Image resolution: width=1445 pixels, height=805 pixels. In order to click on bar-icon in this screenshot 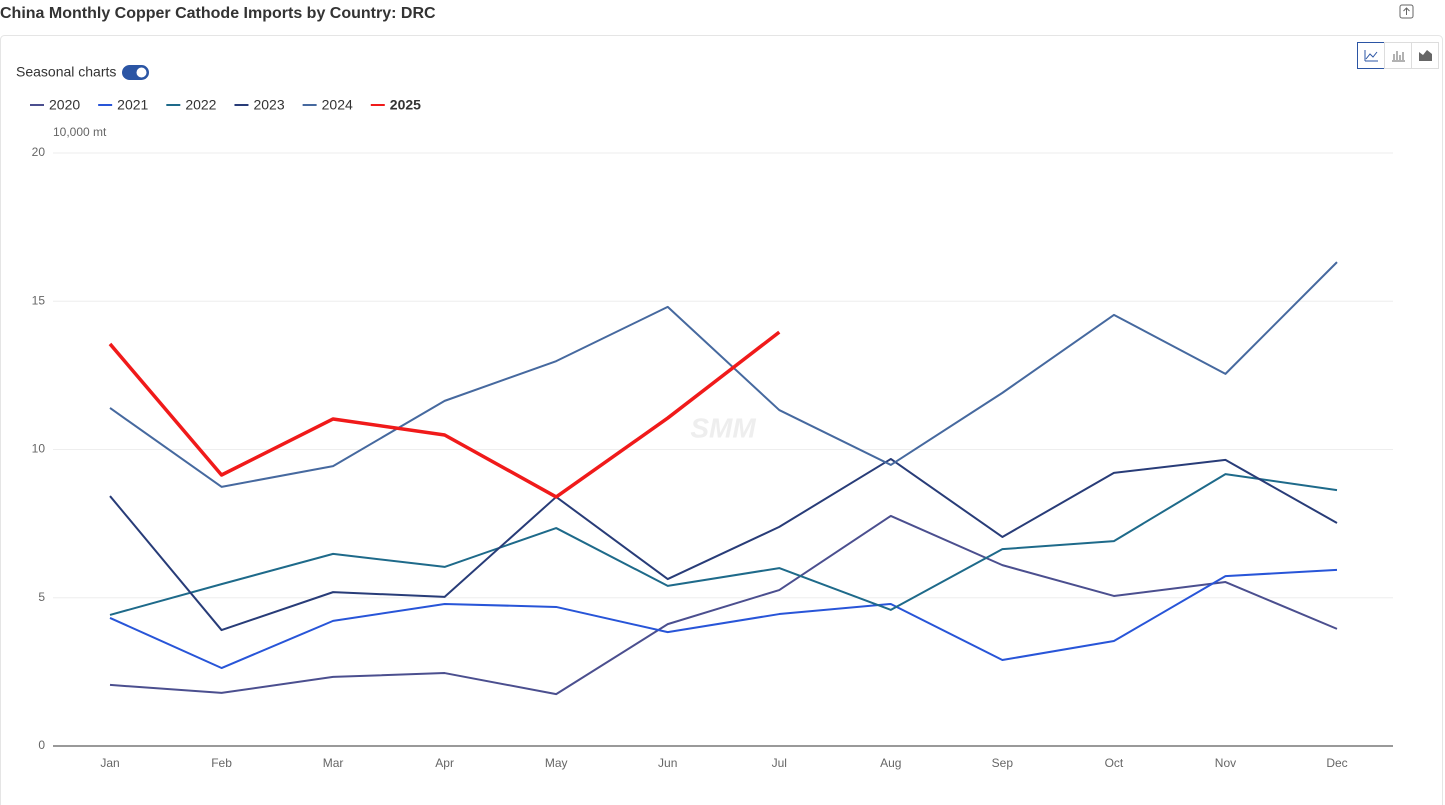, I will do `click(1398, 56)`.